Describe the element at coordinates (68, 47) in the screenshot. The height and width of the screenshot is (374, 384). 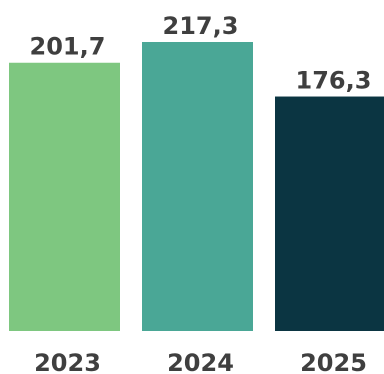
I see `value-label-2023: 201,7` at that location.